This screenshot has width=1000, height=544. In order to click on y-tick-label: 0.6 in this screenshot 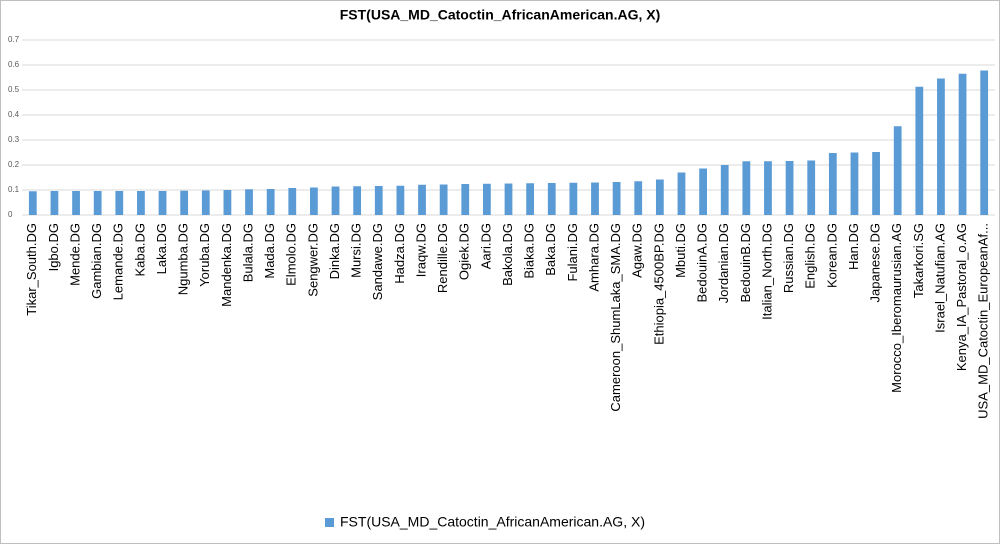, I will do `click(14, 64)`.